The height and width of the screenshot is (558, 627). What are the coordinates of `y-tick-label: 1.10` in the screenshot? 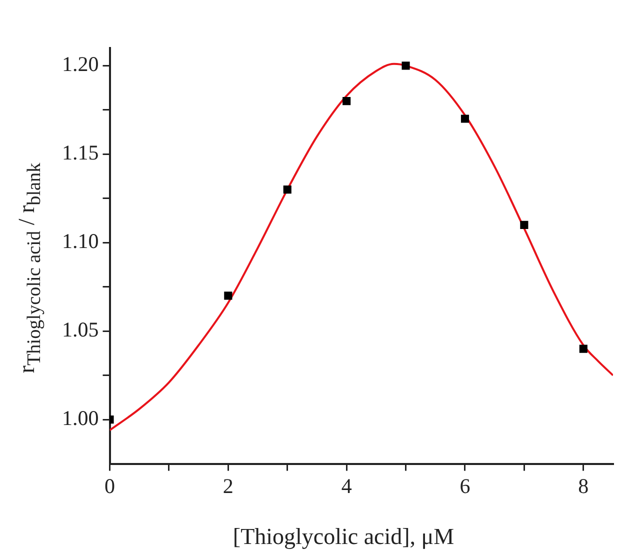 It's located at (80, 241).